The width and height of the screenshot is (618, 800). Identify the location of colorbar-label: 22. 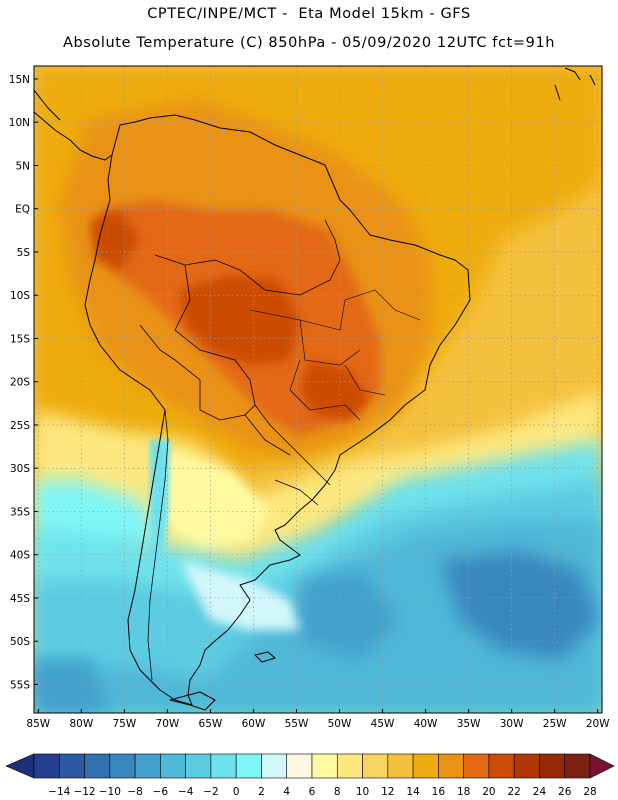
(513, 792).